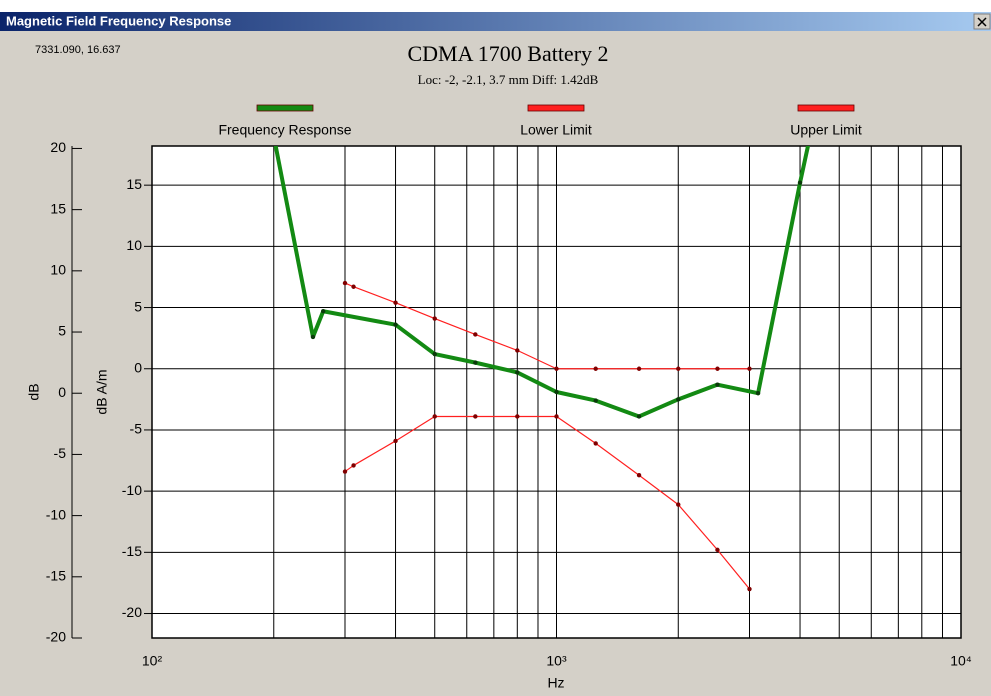 This screenshot has height=696, width=991. What do you see at coordinates (134, 184) in the screenshot?
I see `y-tick-label: 15` at bounding box center [134, 184].